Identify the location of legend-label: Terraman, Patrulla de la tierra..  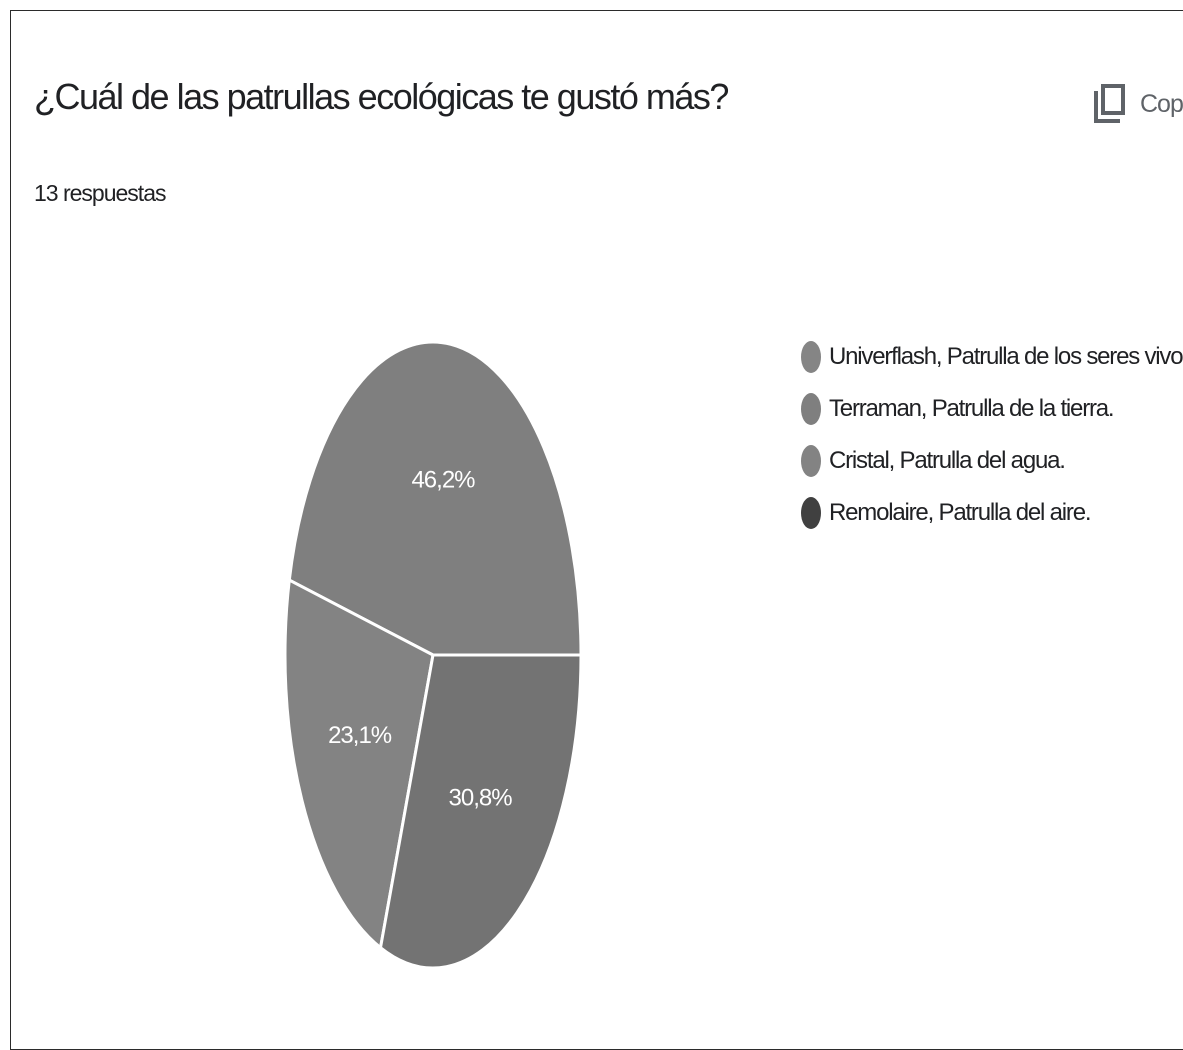
(972, 408).